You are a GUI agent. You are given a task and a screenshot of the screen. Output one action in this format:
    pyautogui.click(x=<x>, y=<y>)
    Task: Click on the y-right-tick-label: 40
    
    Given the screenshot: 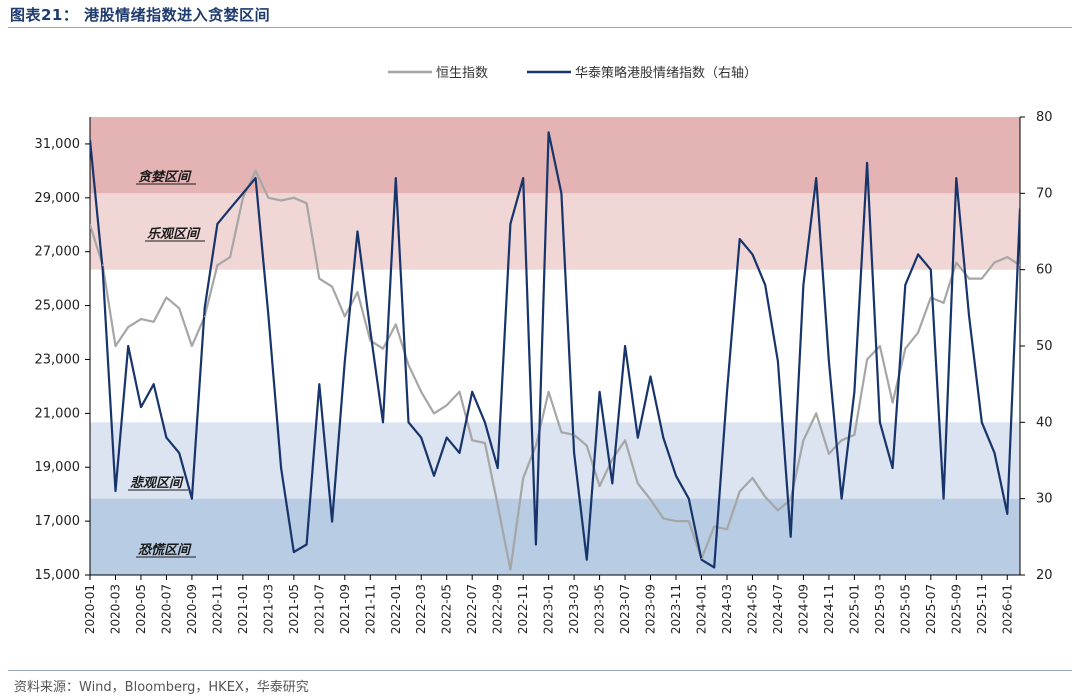 What is the action you would take?
    pyautogui.click(x=1044, y=422)
    